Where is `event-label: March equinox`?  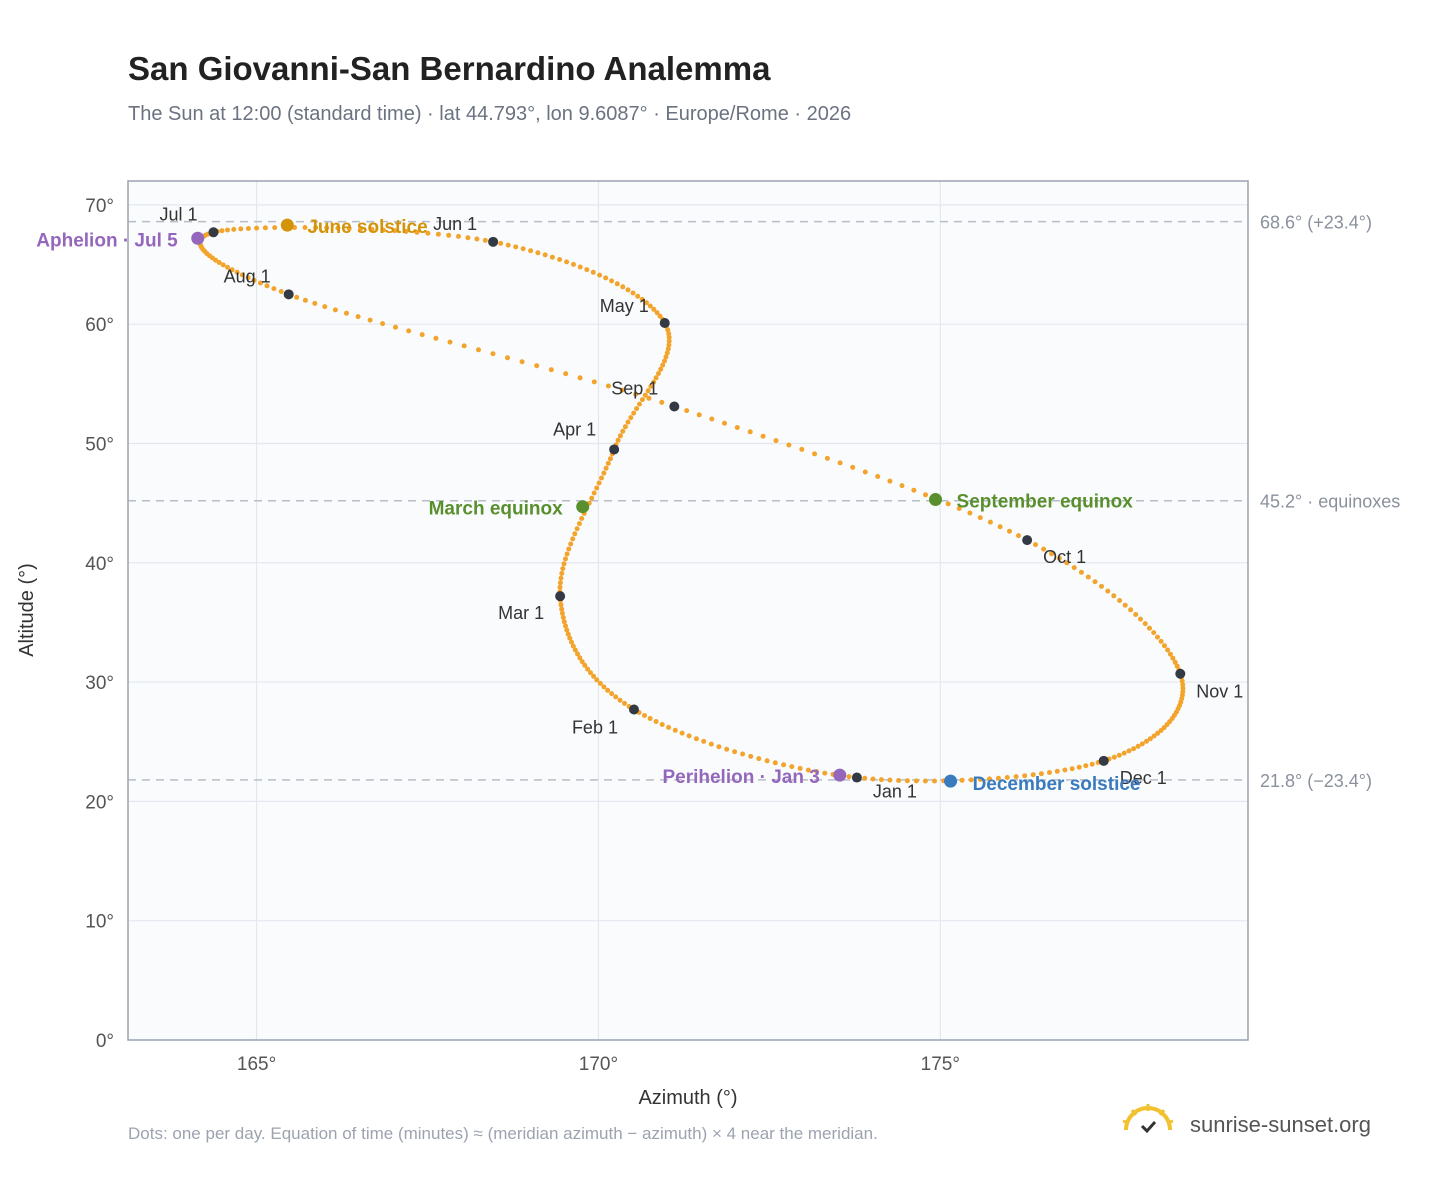
event-label: March equinox is located at coordinates (496, 509).